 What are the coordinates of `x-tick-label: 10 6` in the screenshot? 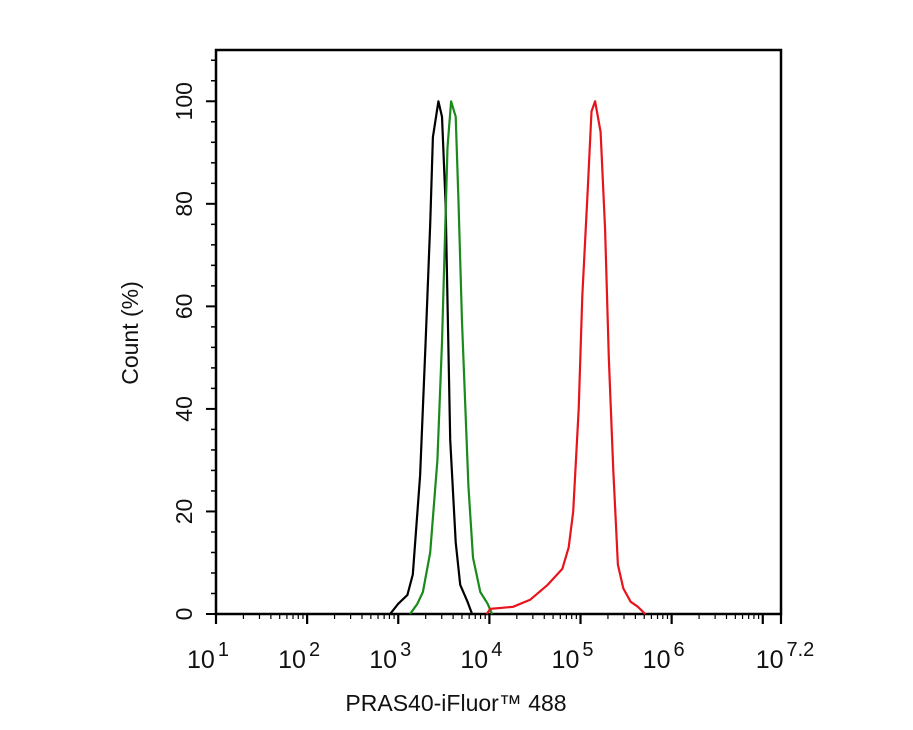 It's located at (664, 656).